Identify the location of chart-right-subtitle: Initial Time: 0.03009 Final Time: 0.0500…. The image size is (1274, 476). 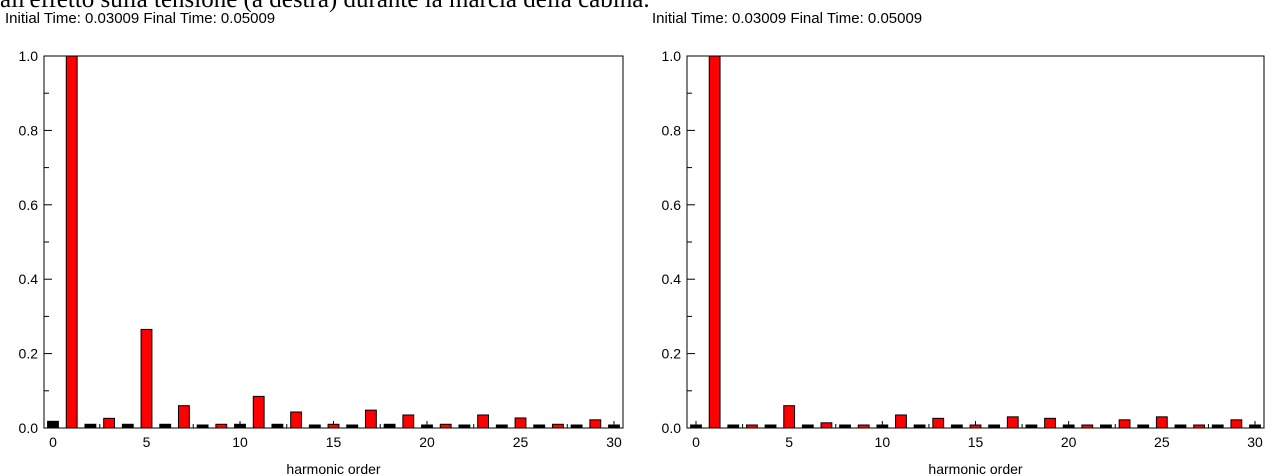
(787, 18).